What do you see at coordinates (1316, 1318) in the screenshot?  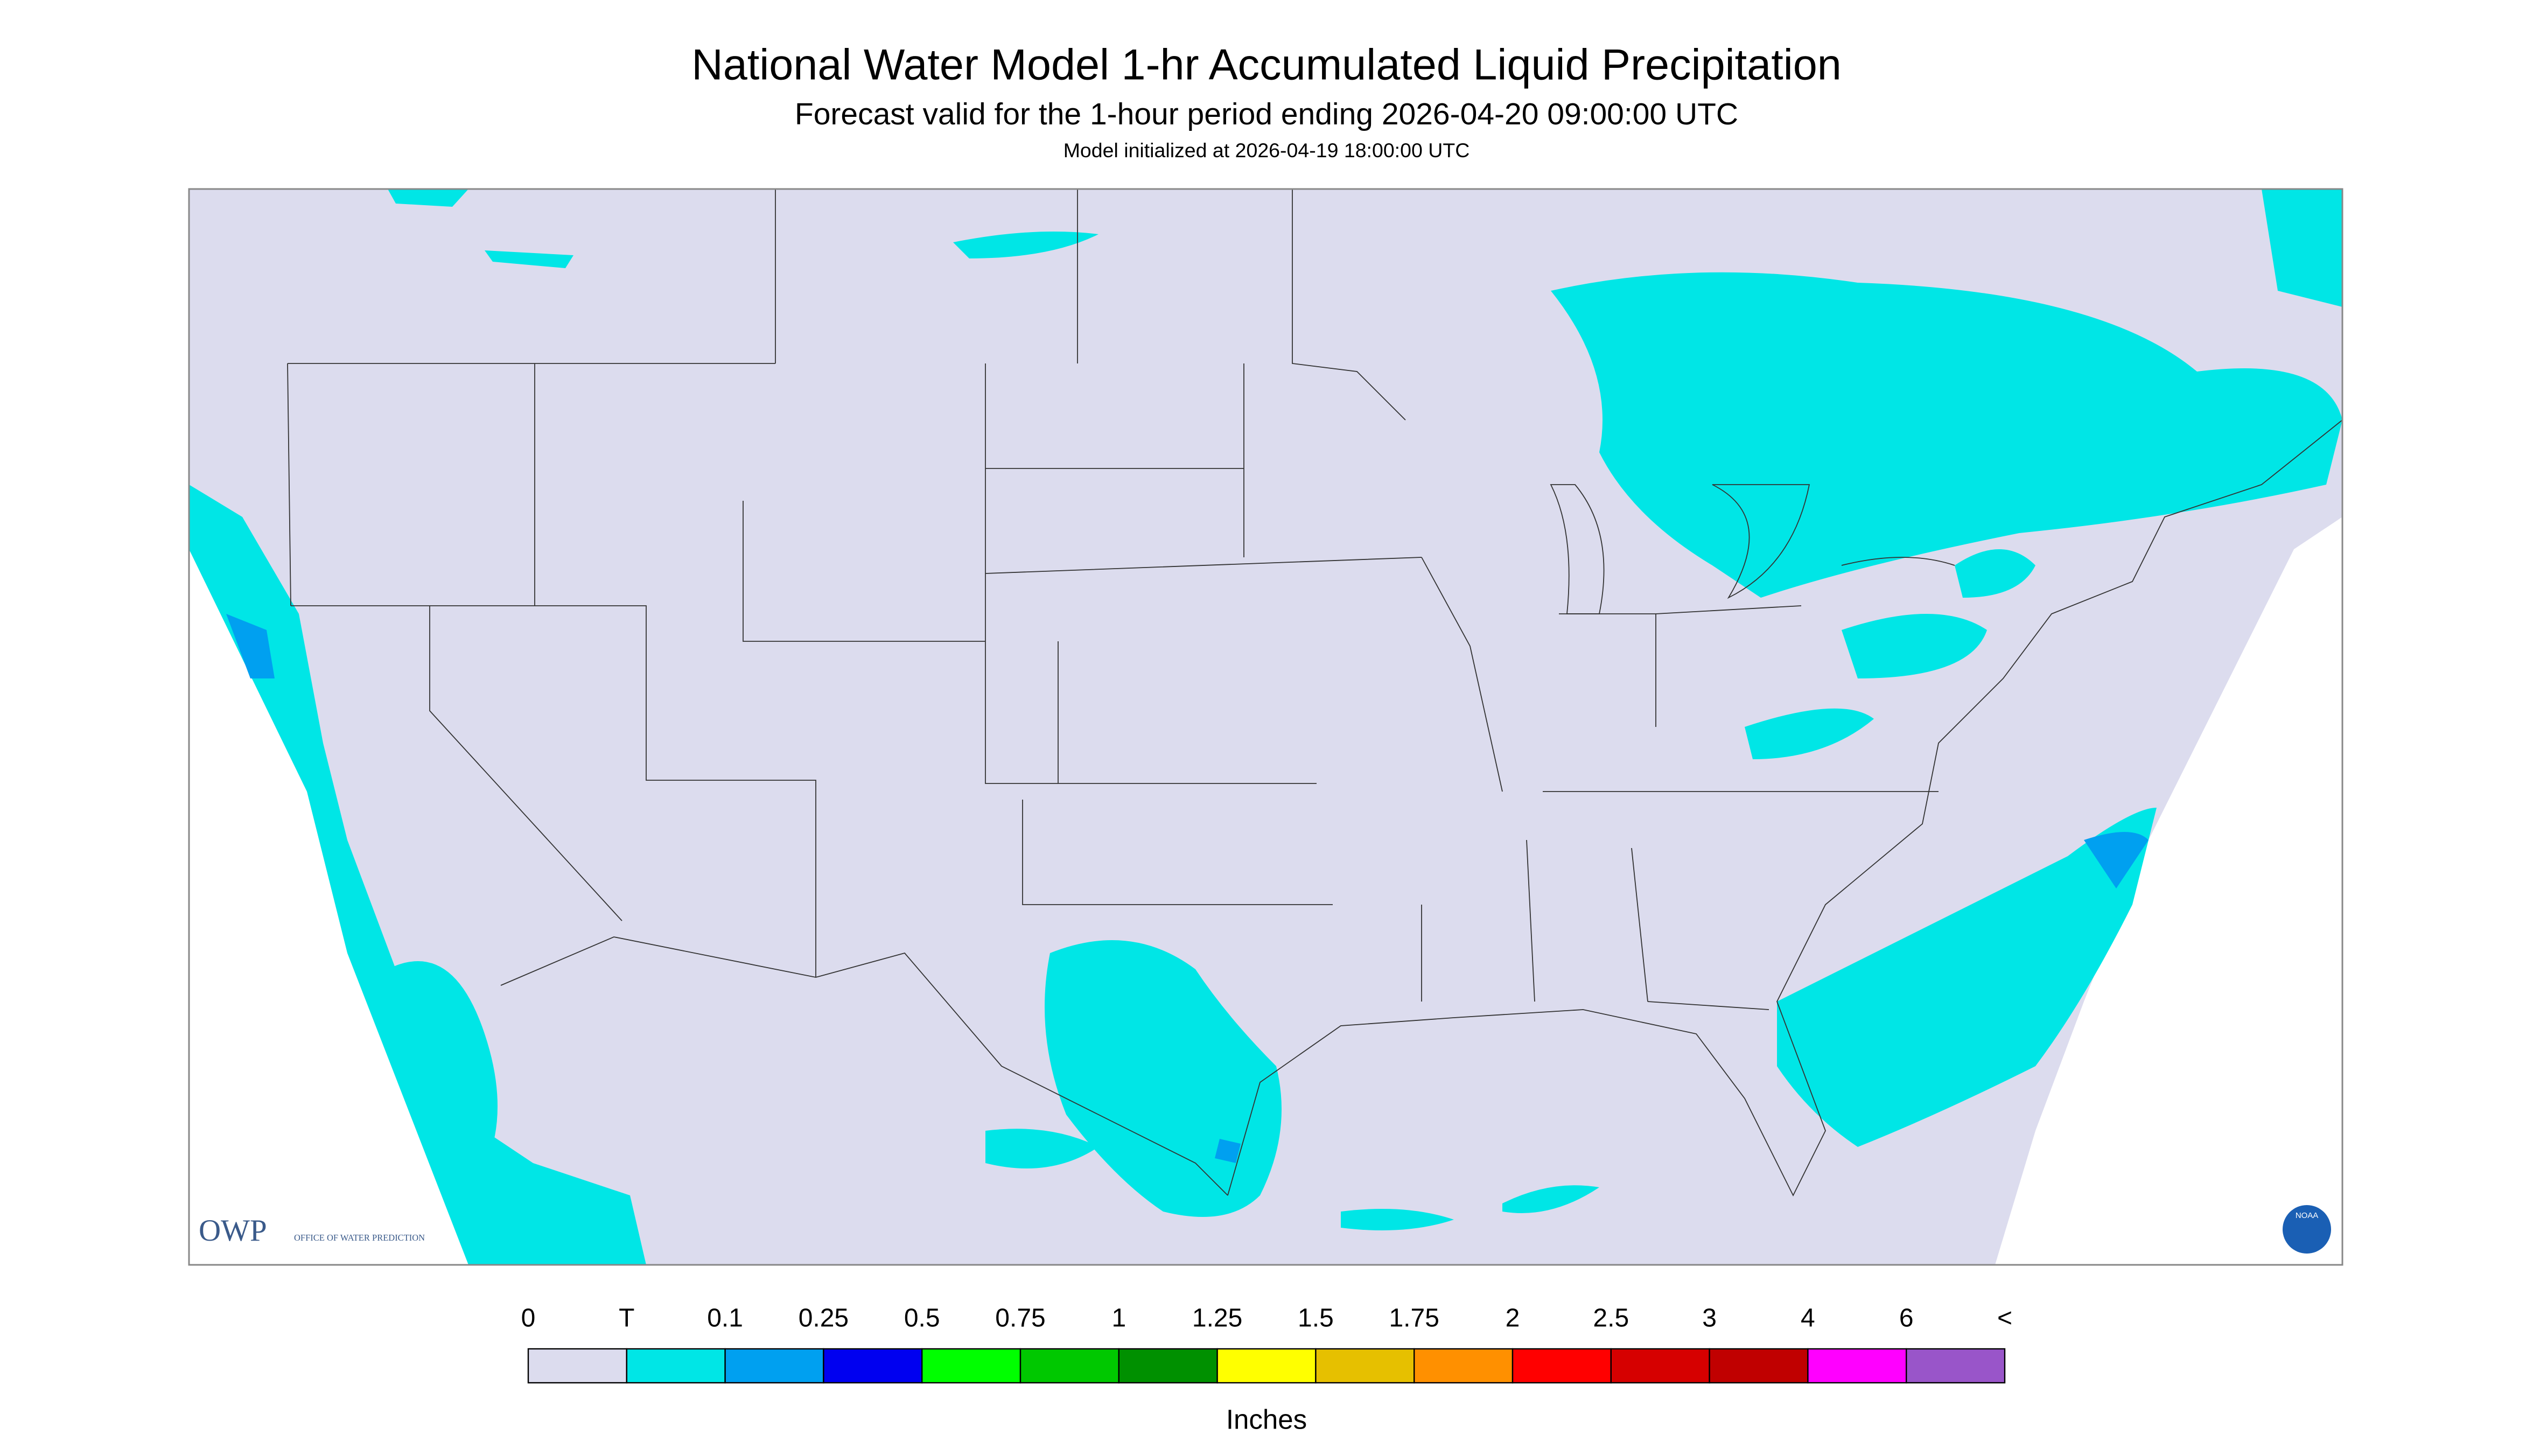 I see `colorbar-label: 1.5` at bounding box center [1316, 1318].